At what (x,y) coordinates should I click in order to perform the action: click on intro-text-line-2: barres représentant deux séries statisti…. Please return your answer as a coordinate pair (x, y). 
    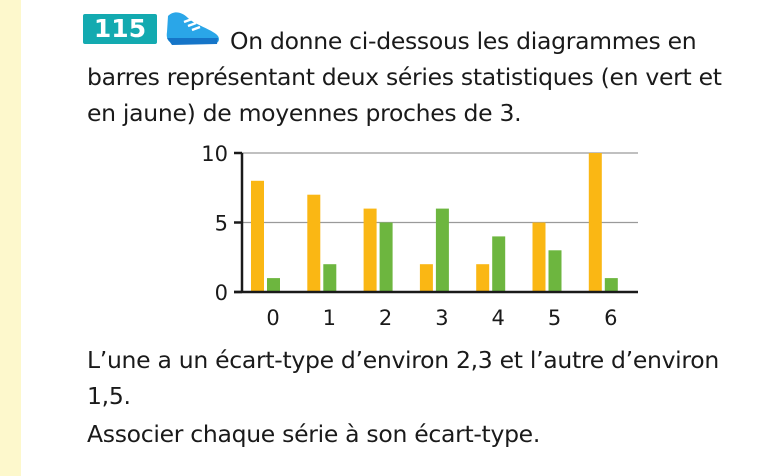
    Looking at the image, I should click on (404, 77).